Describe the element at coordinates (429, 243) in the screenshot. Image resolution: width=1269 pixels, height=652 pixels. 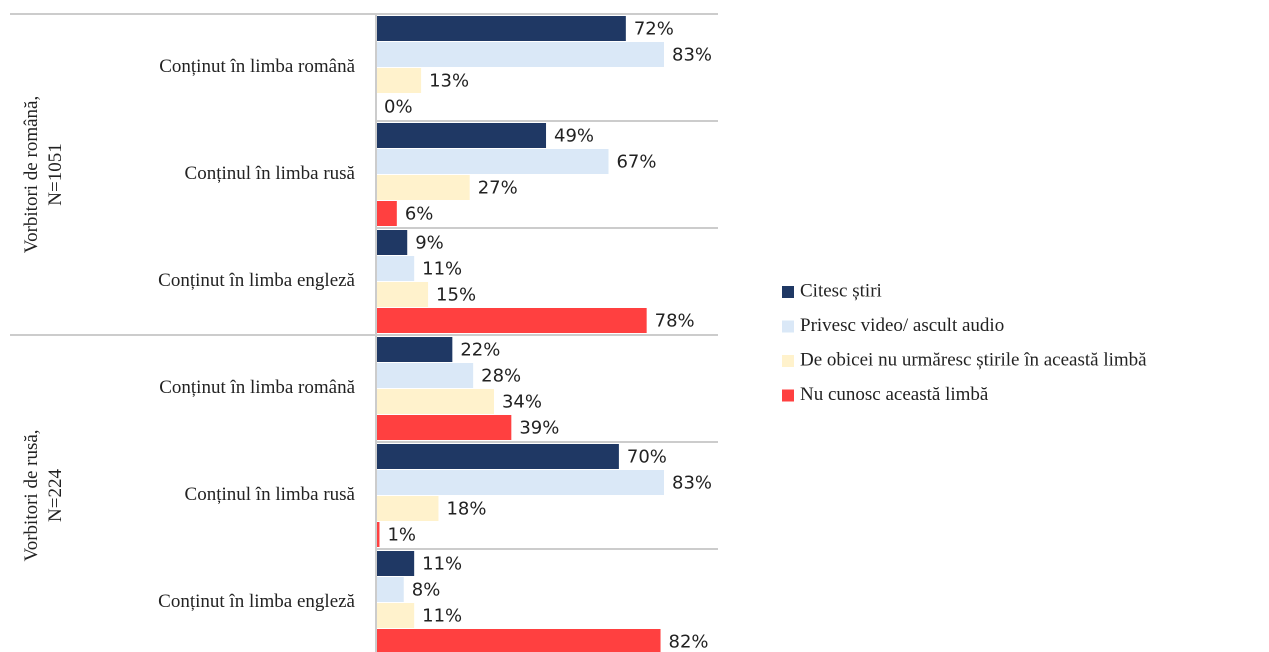
I see `value-label: 9%` at that location.